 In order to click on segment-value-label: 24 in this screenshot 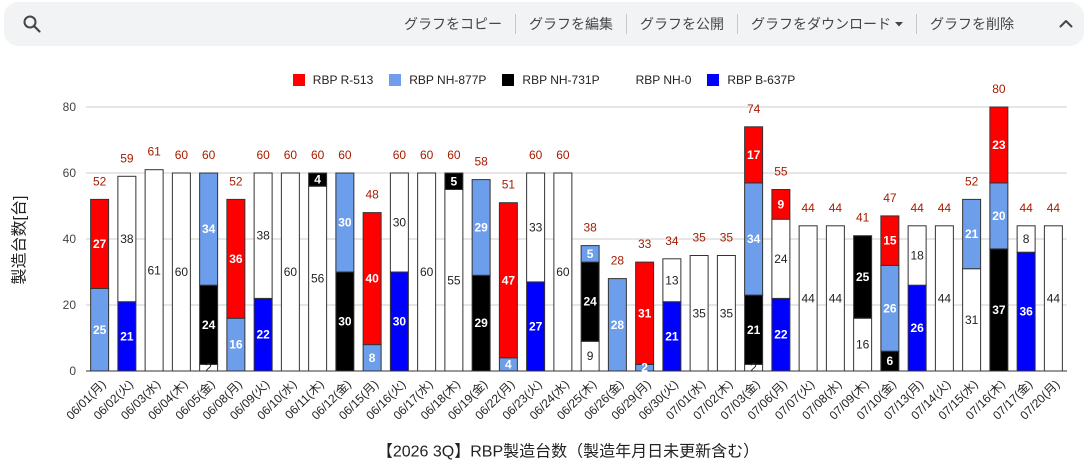, I will do `click(590, 302)`.